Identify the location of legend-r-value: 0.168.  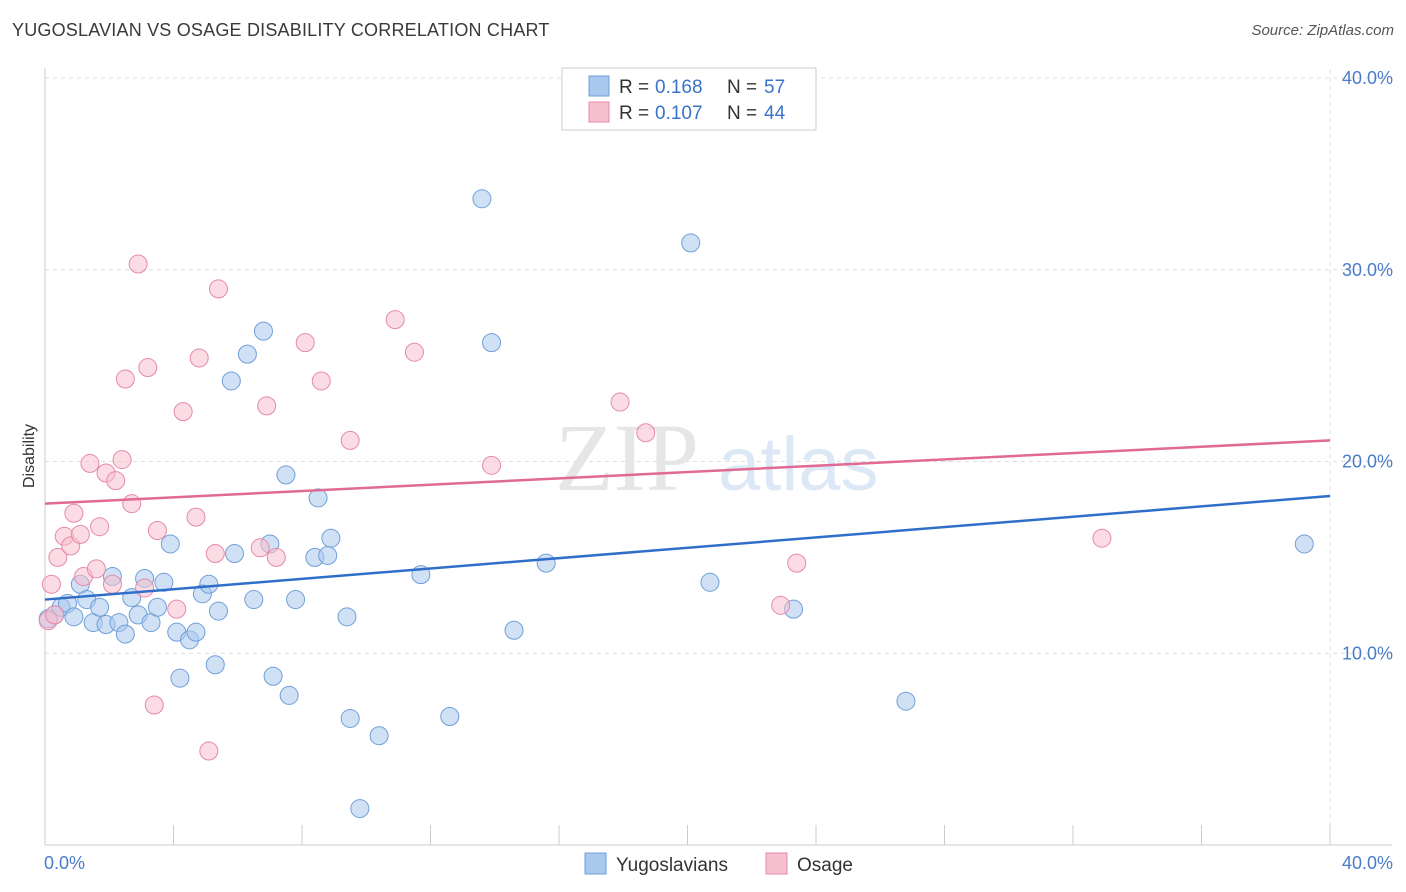
(679, 87).